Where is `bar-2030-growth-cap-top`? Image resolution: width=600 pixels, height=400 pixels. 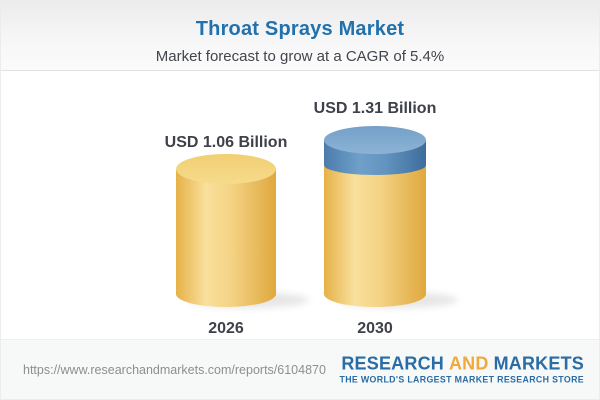 bar-2030-growth-cap-top is located at coordinates (375, 140).